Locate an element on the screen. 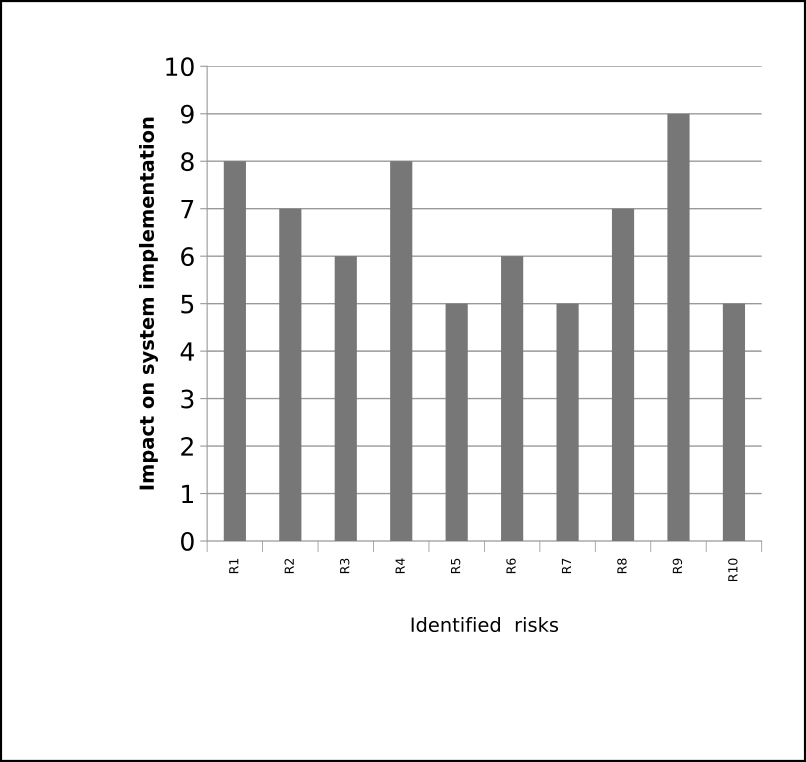 The image size is (806, 762). x-tick-label: R9 is located at coordinates (677, 566).